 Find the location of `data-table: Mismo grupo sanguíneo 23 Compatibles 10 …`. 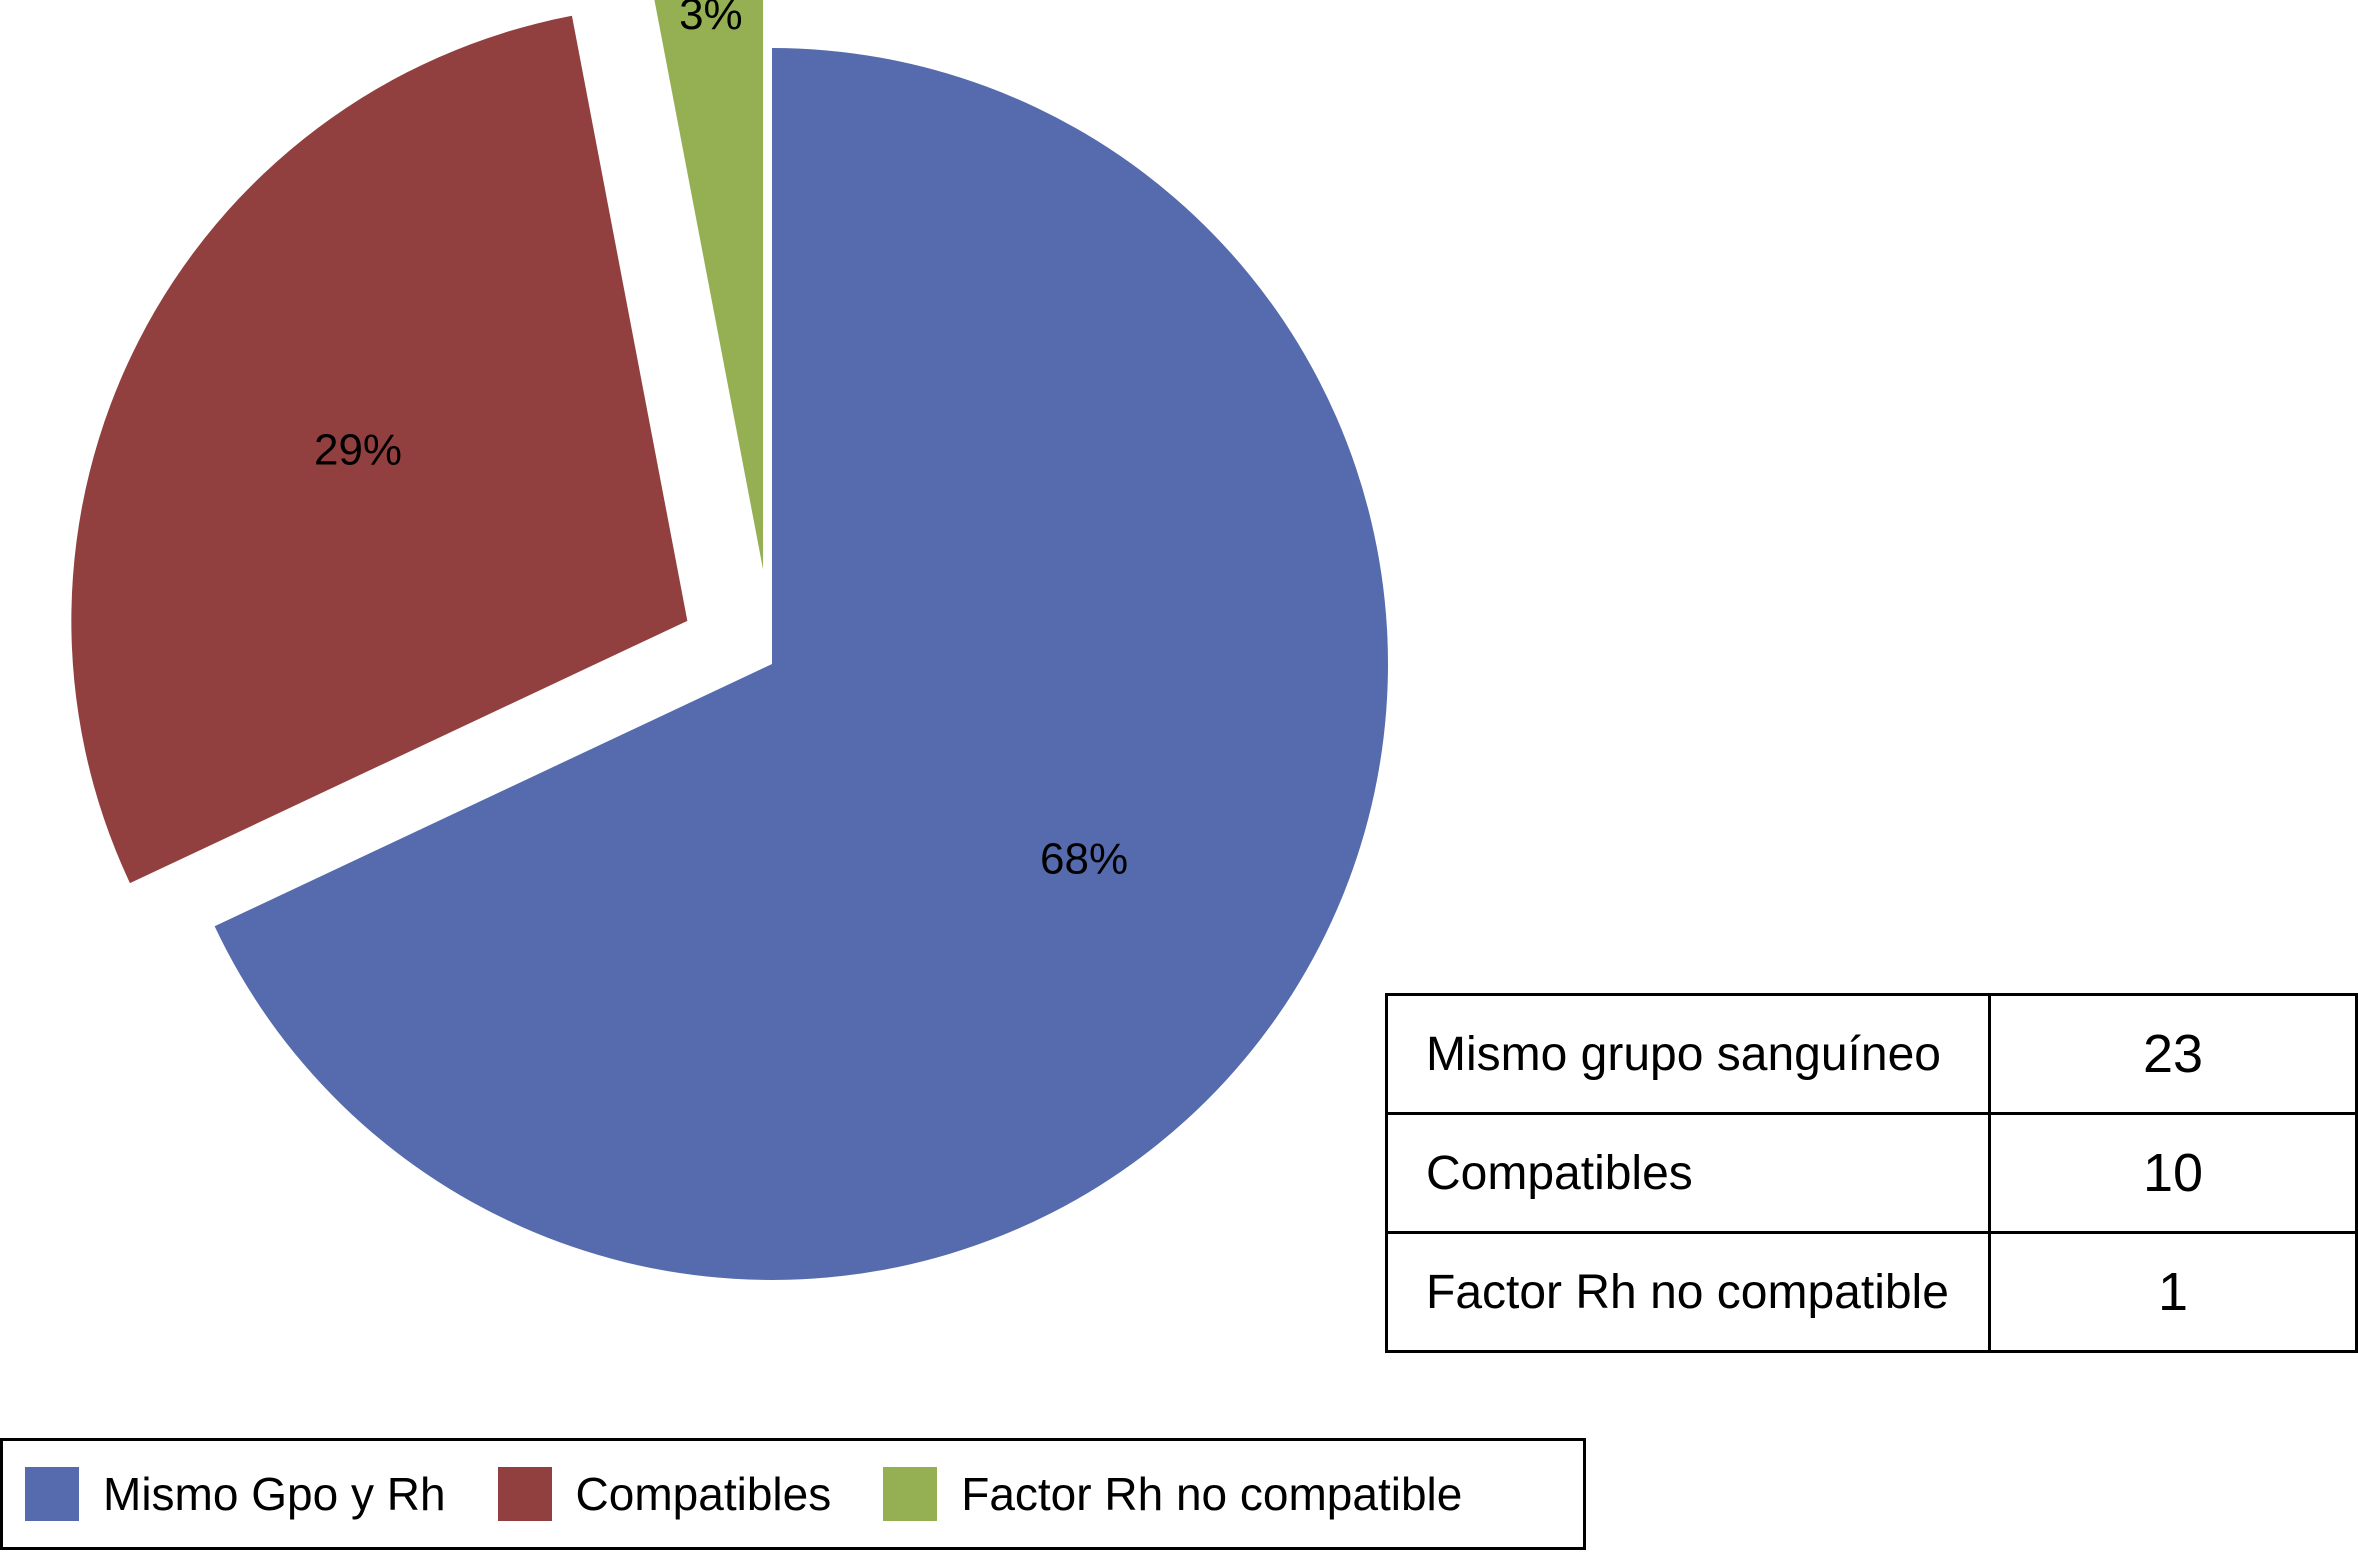

data-table: Mismo grupo sanguíneo 23 Compatibles 10 … is located at coordinates (1871, 1173).